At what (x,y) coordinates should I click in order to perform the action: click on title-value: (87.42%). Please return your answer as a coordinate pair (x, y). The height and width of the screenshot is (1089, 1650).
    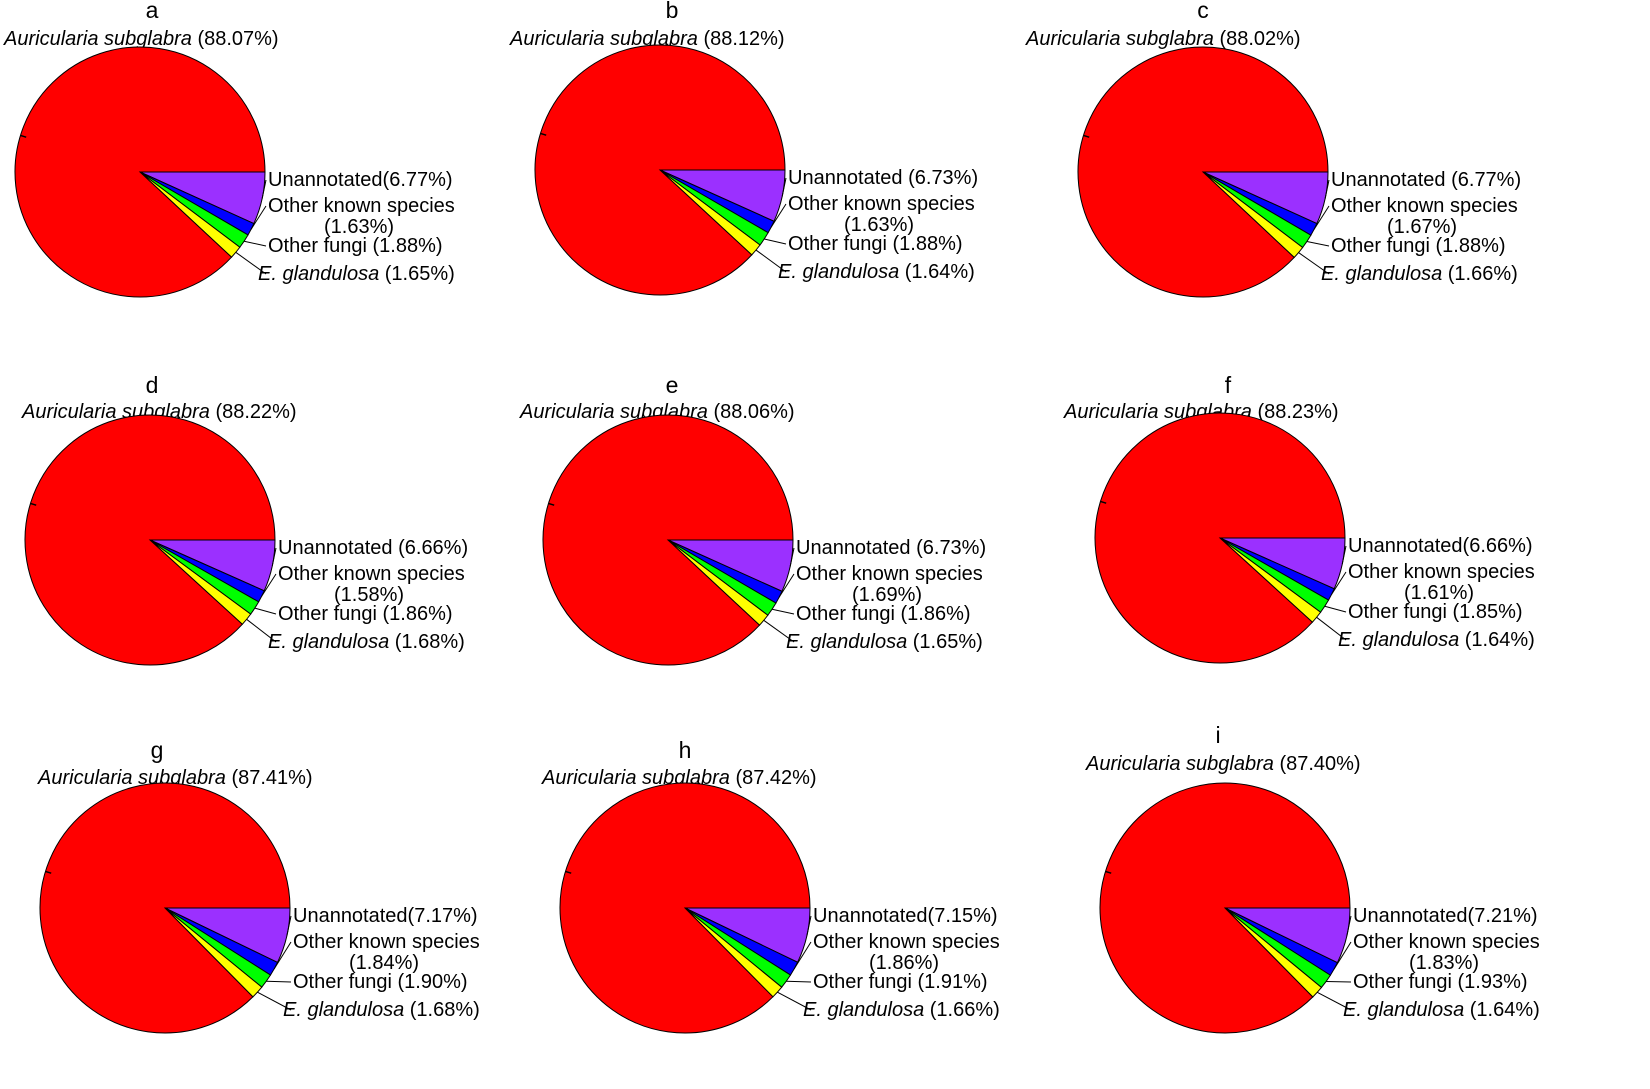
    Looking at the image, I should click on (775, 778).